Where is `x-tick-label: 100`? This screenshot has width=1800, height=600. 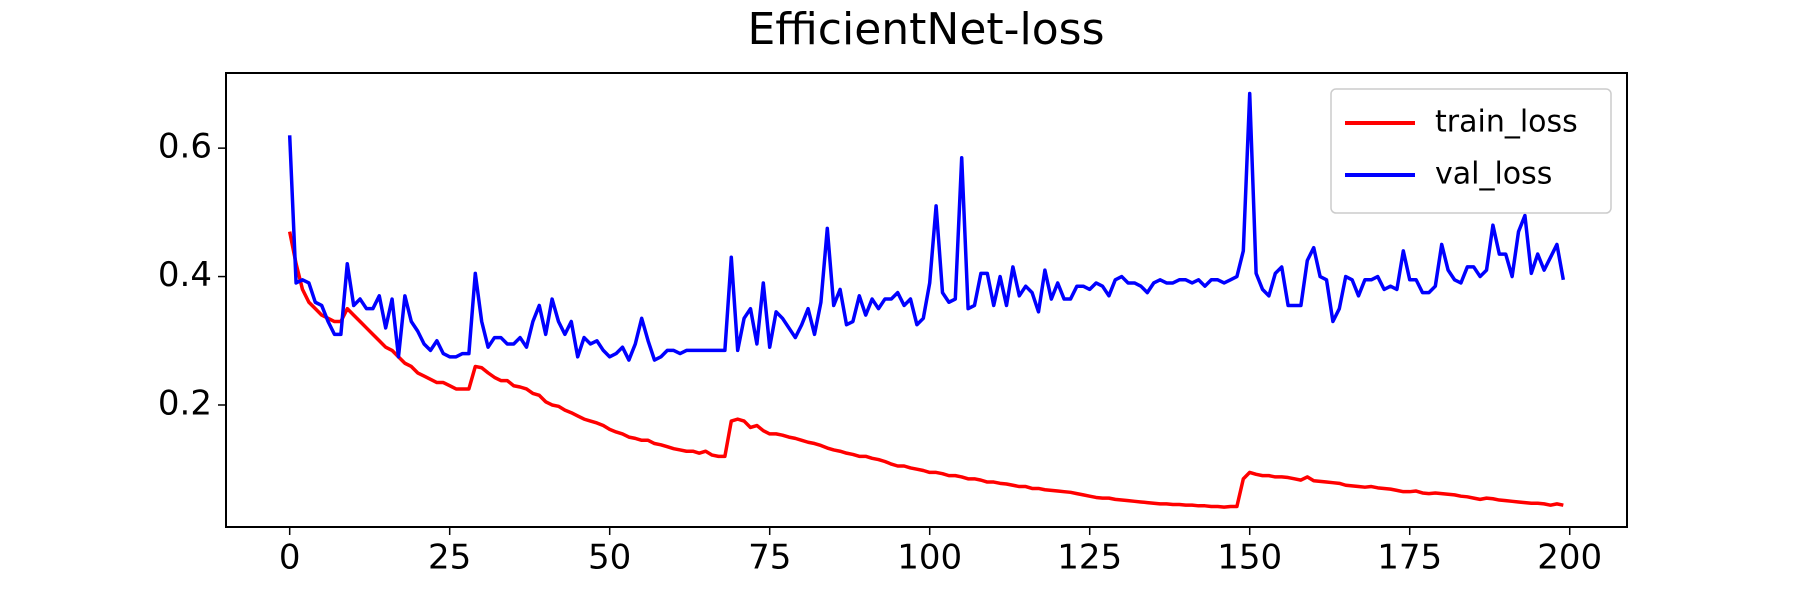 x-tick-label: 100 is located at coordinates (929, 558).